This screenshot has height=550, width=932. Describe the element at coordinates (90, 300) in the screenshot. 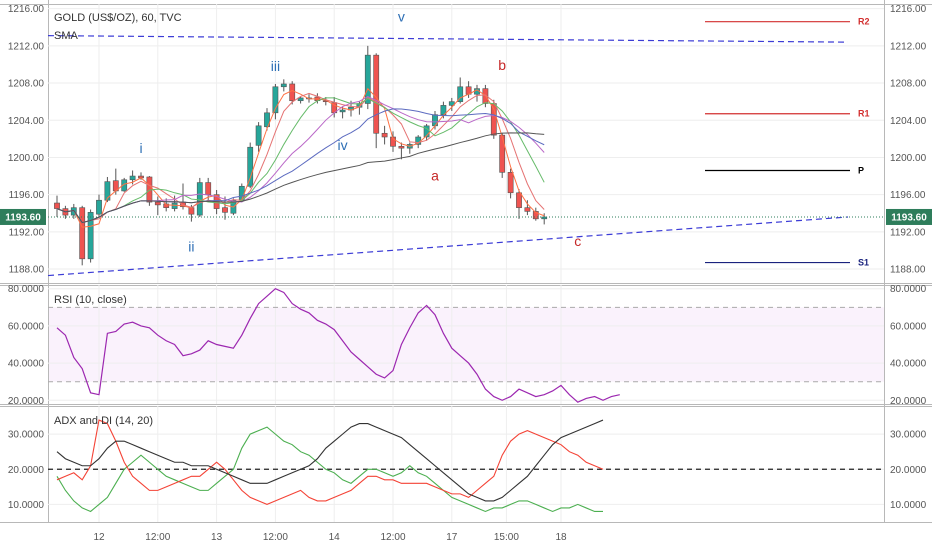

I see `rsi-title: RSI (10, close)` at that location.